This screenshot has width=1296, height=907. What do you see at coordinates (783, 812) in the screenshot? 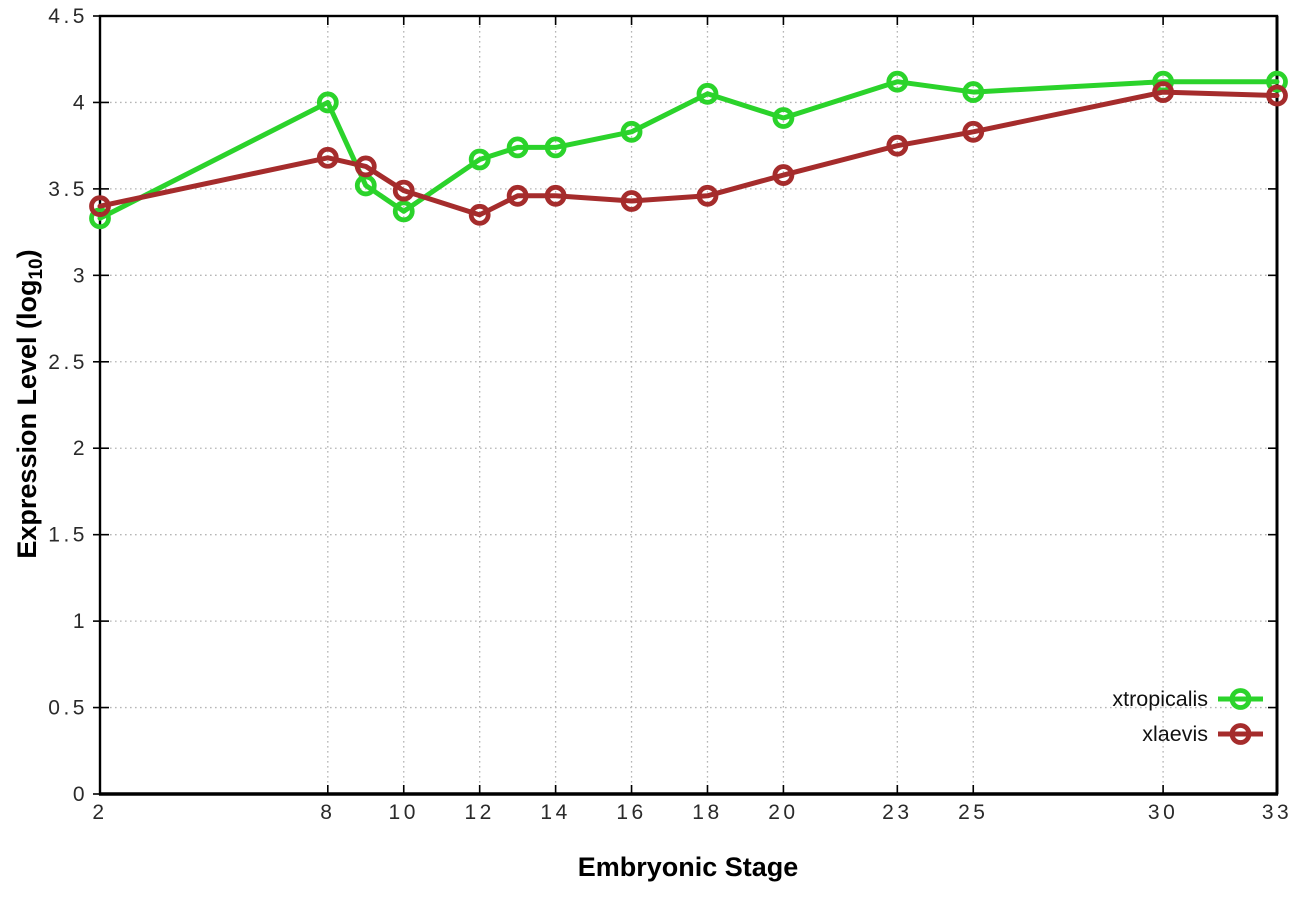
I see `x-tick-label: 20` at bounding box center [783, 812].